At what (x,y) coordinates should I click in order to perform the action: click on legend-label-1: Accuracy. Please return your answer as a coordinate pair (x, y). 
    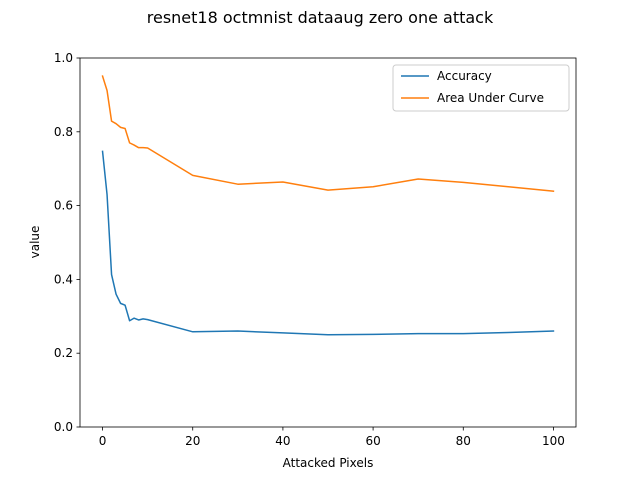
    Looking at the image, I should click on (464, 76).